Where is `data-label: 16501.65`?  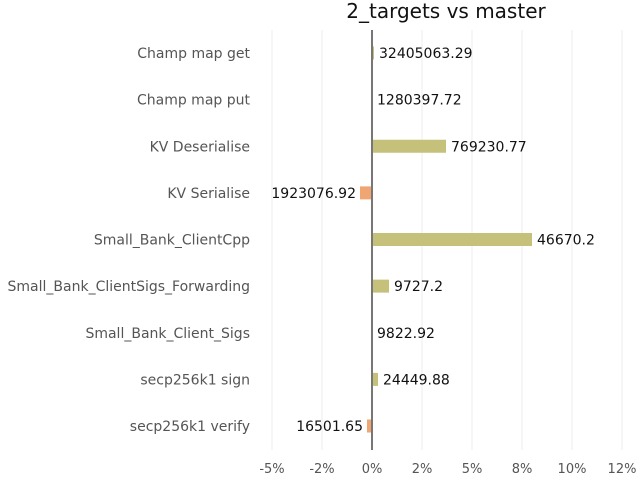 data-label: 16501.65 is located at coordinates (329, 427).